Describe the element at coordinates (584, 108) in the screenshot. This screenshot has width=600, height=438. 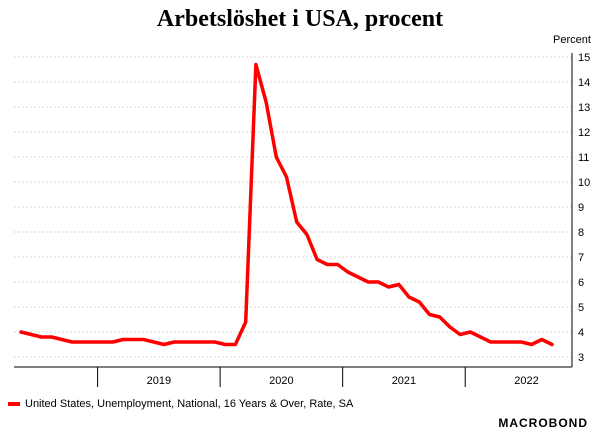
I see `y-tick-label: 13` at that location.